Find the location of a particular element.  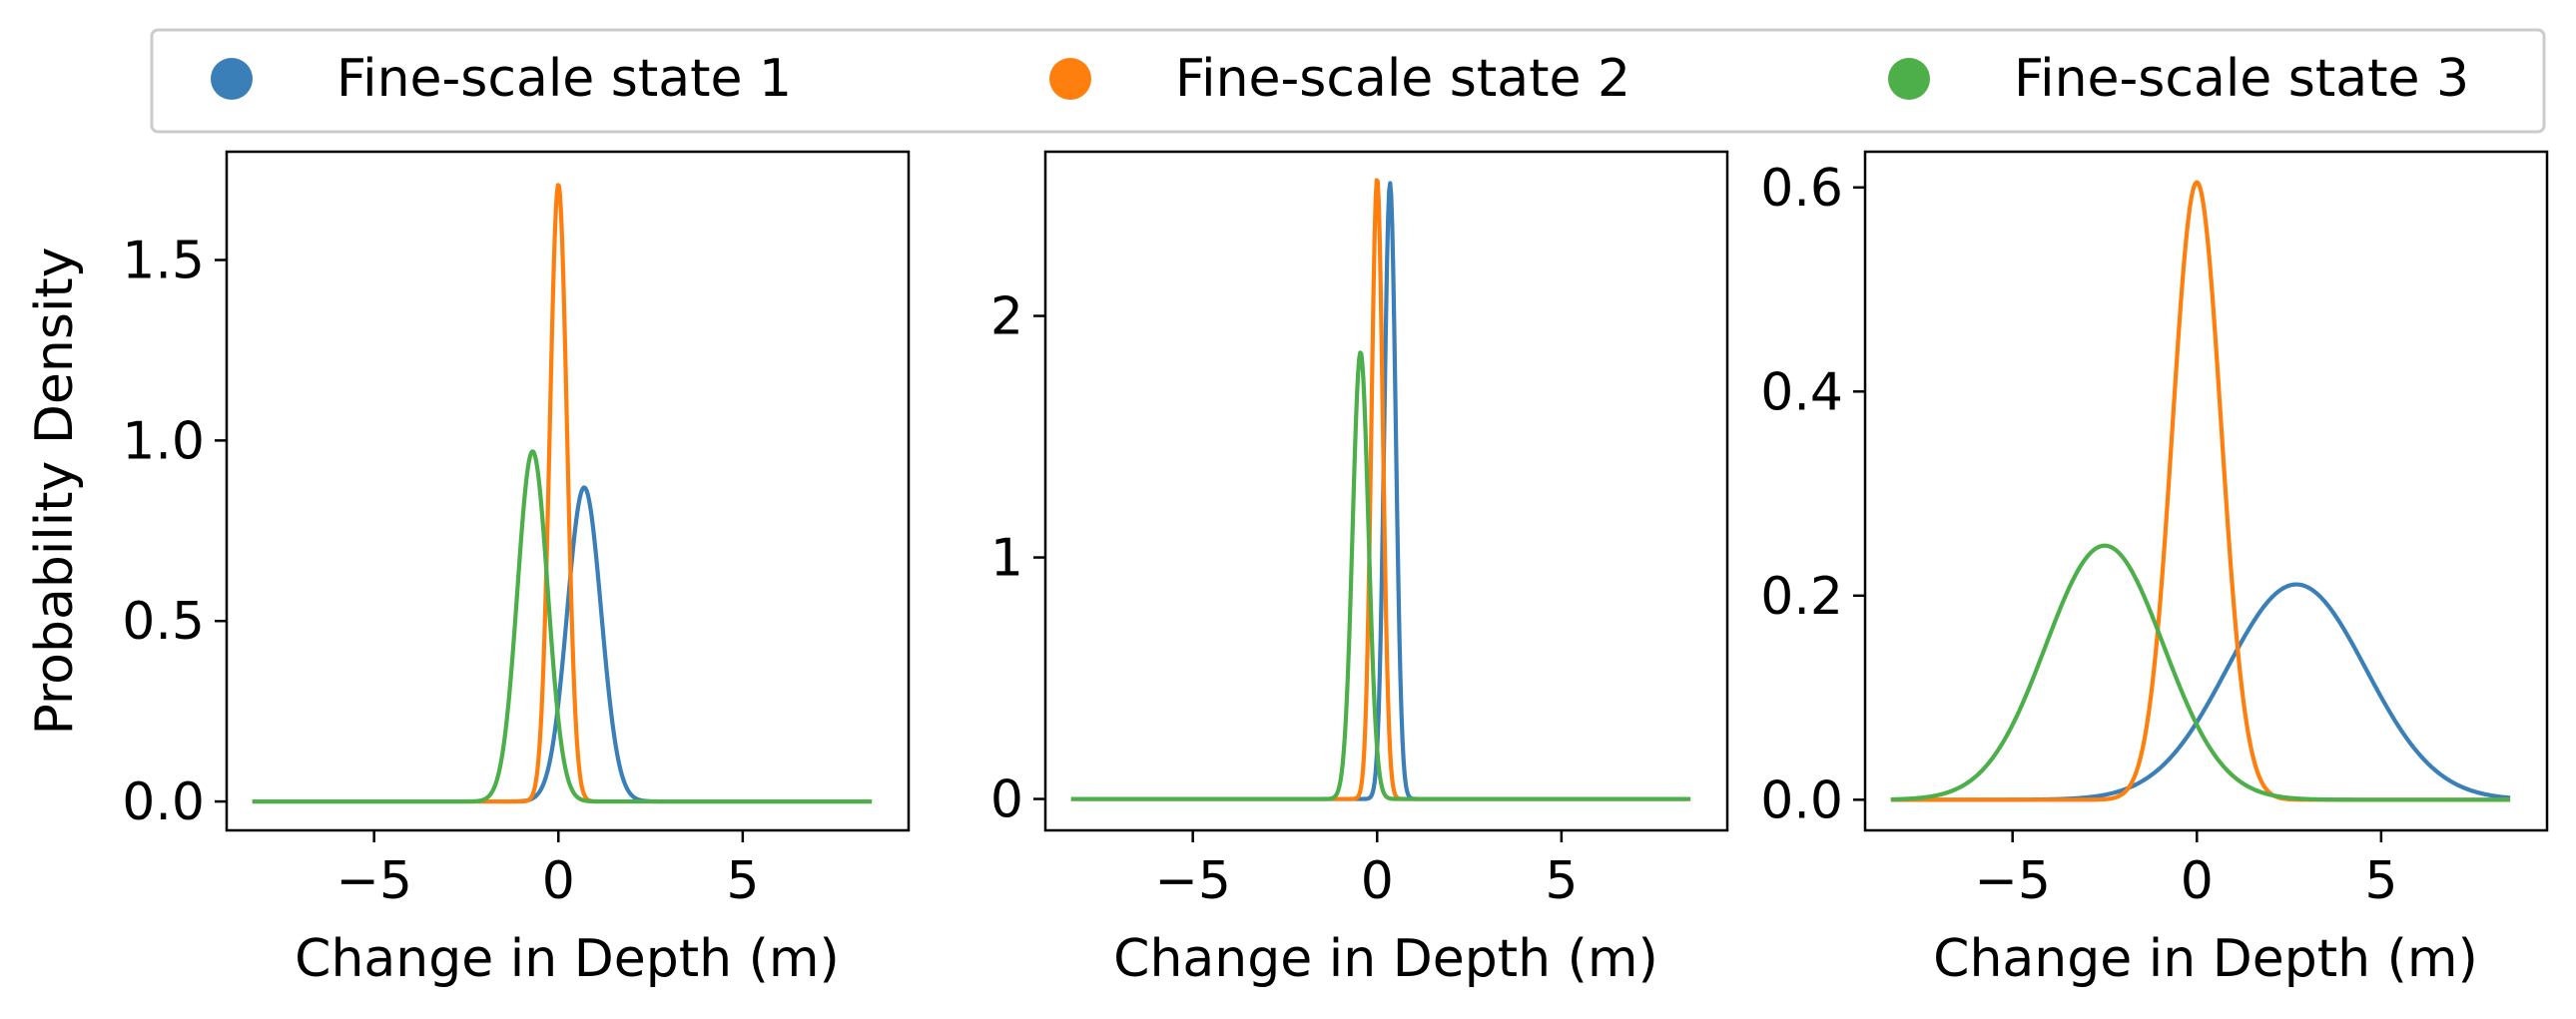

legend-frame is located at coordinates (1348, 81).